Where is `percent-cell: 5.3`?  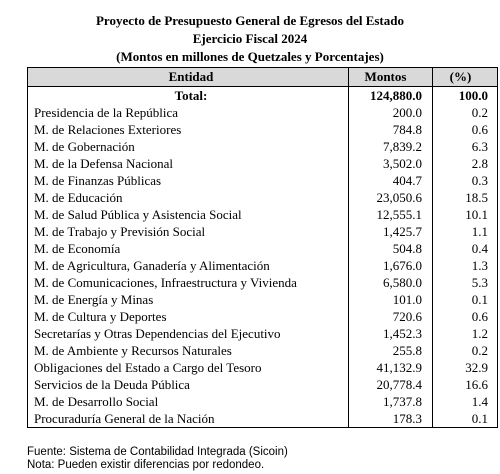 percent-cell: 5.3 is located at coordinates (465, 282).